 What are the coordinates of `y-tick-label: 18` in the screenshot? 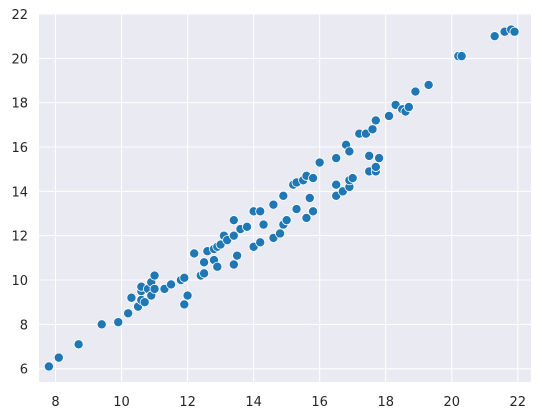 It's located at (19, 104).